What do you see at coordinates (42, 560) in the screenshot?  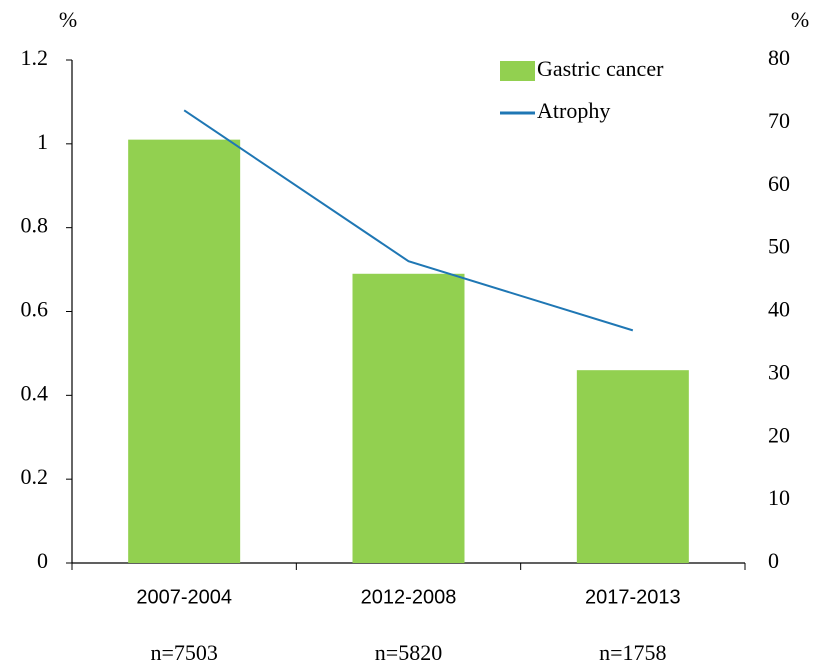 I see `y-tick-label: 0` at bounding box center [42, 560].